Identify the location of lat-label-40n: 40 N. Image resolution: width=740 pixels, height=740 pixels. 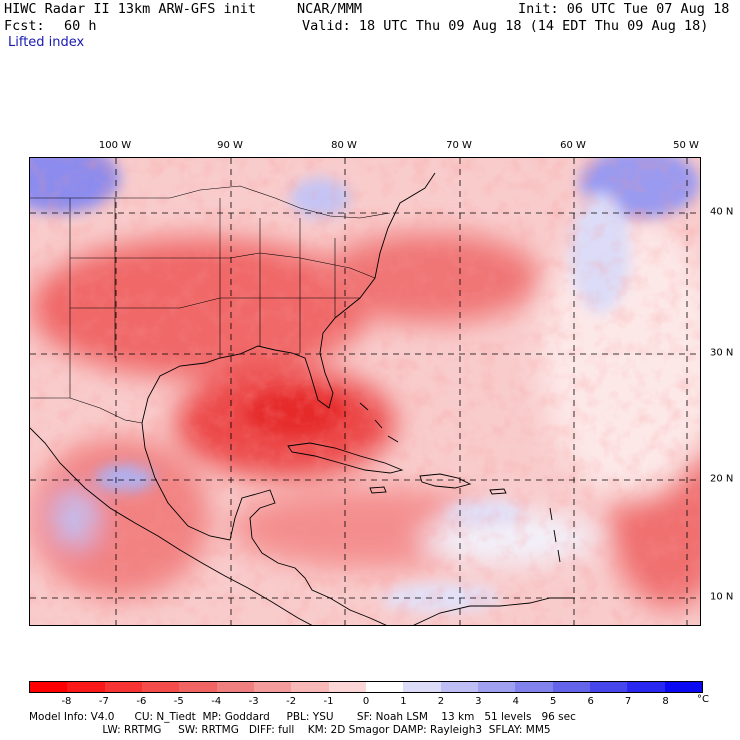
(722, 212).